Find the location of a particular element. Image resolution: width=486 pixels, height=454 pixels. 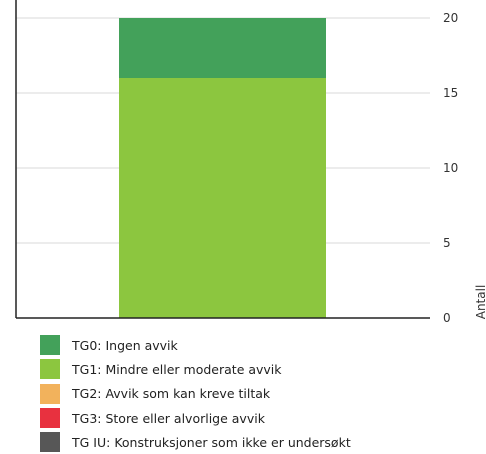

legend-label: TG3: Store eller alvorlige avvik is located at coordinates (168, 418).